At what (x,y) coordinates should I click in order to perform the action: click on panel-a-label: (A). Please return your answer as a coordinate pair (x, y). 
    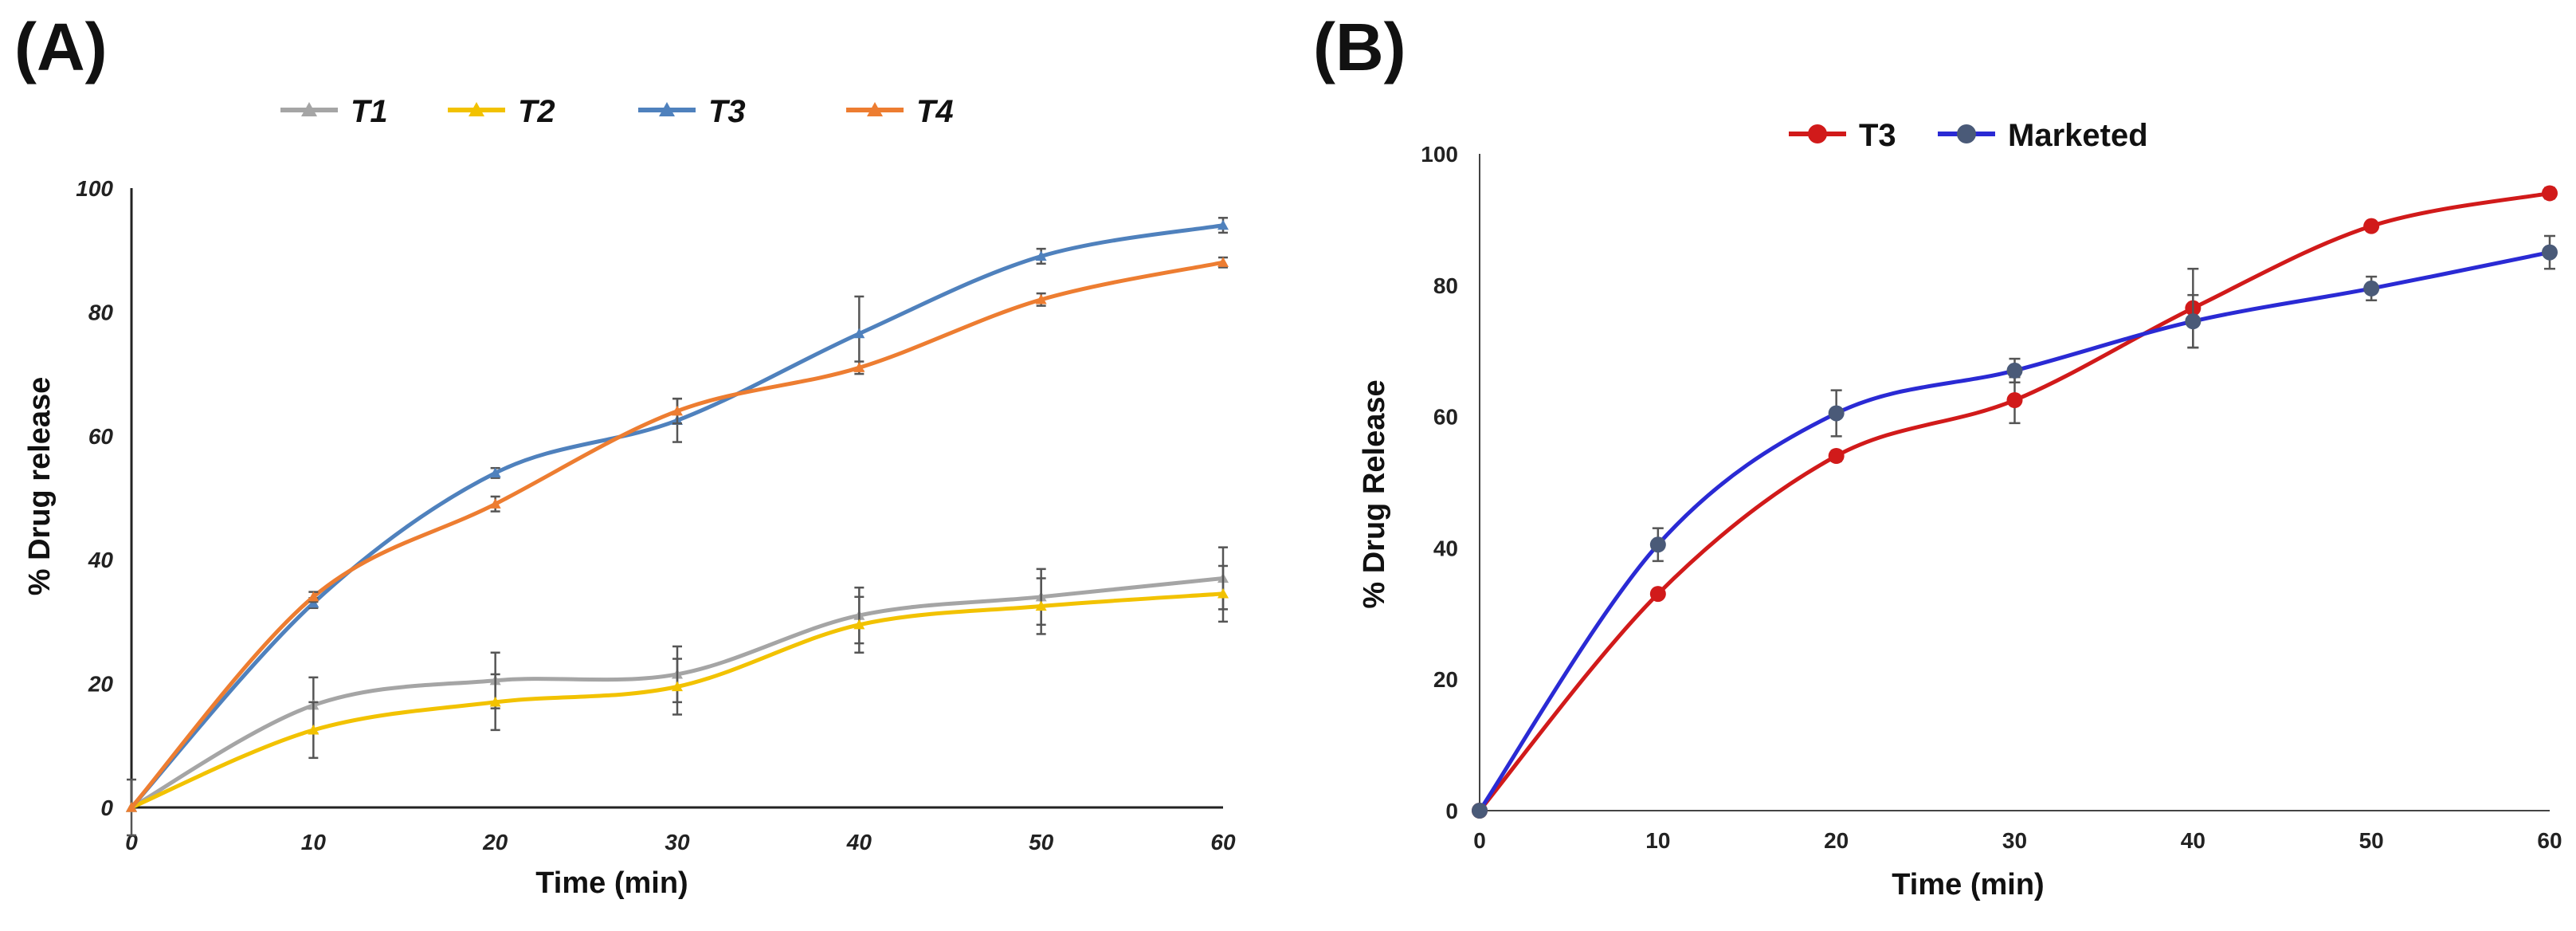
    Looking at the image, I should click on (61, 47).